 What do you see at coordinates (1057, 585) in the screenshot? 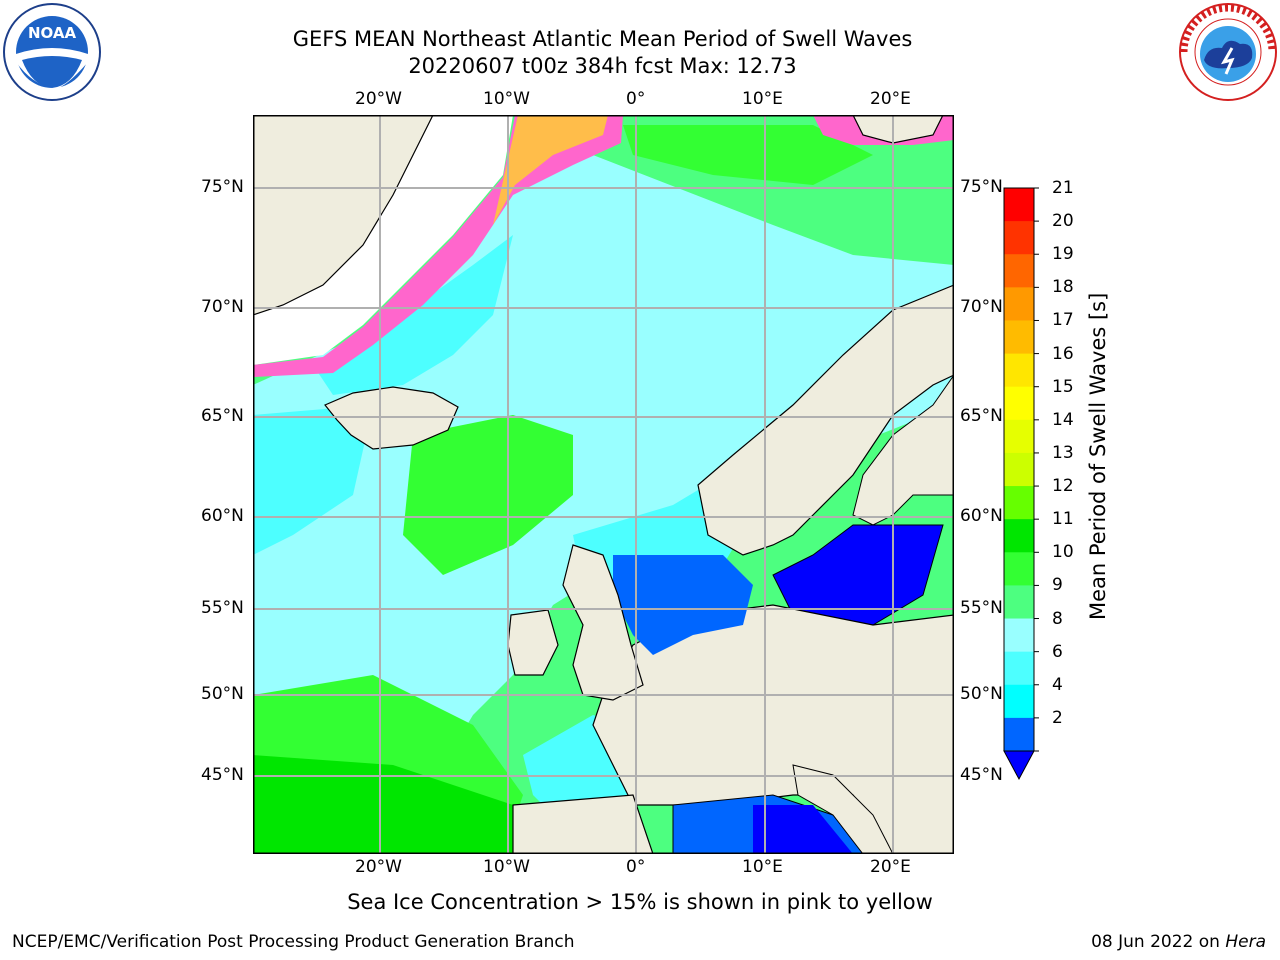
I see `colorbar-tick-label: 9` at bounding box center [1057, 585].